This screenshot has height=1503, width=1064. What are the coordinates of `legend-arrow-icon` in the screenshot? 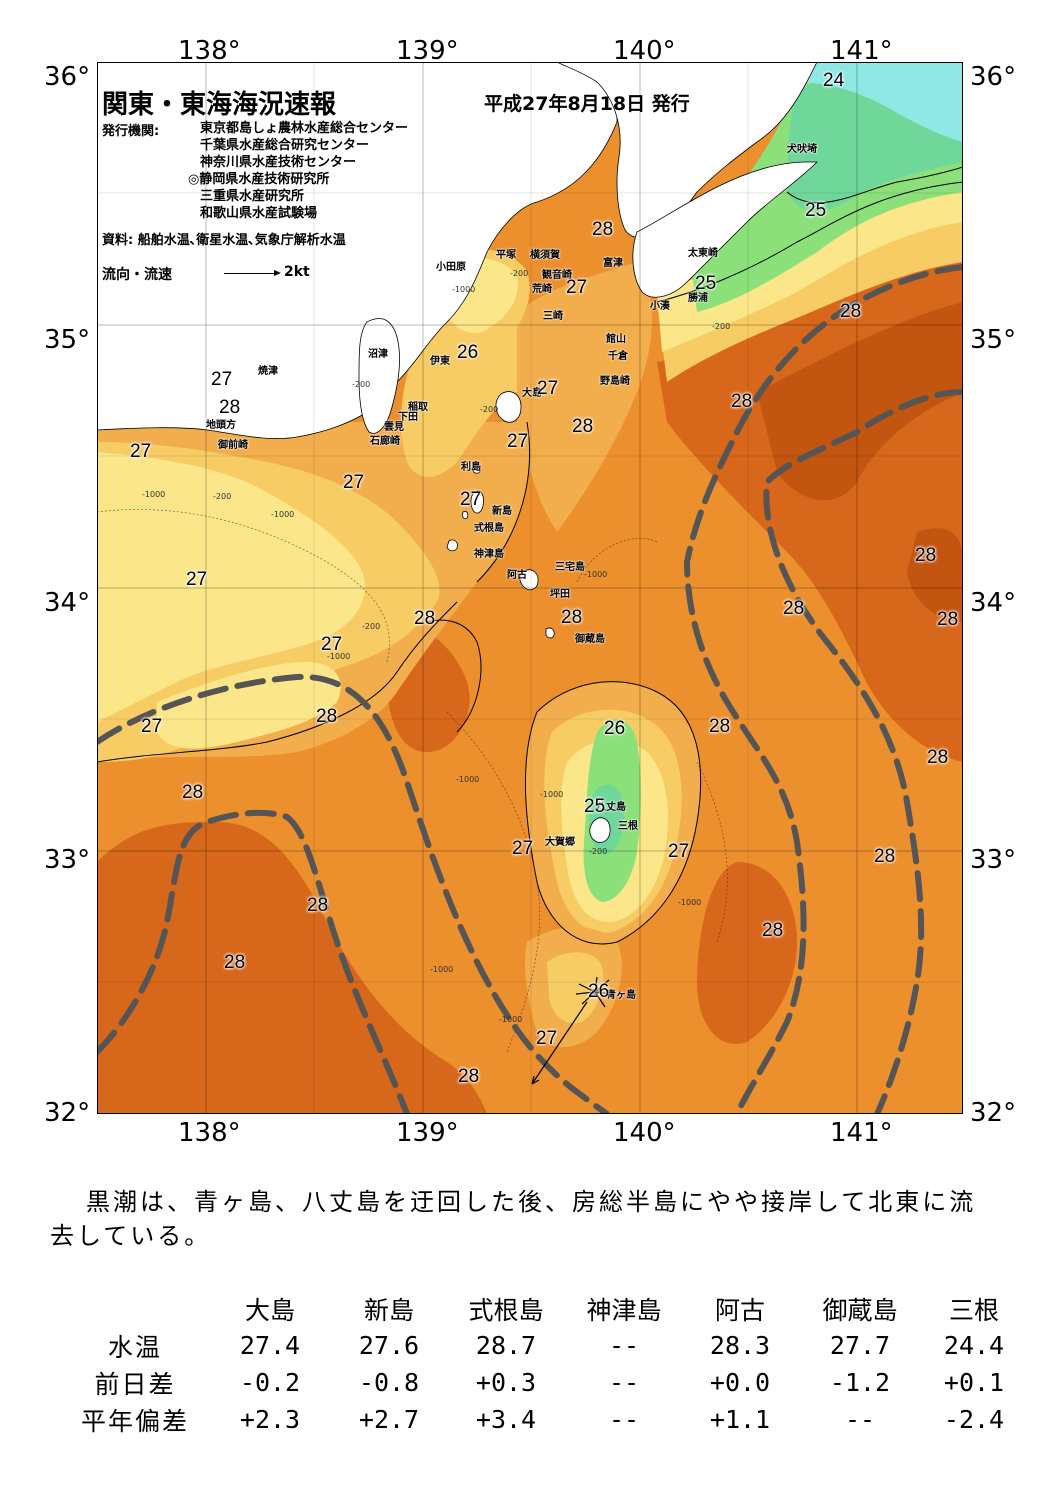 It's located at (252, 273).